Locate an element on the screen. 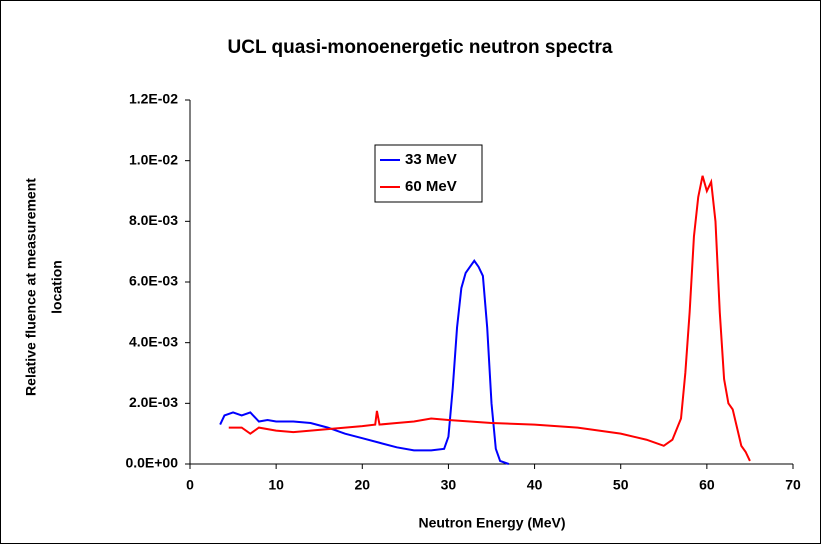 The image size is (821, 544). y-tick-label: 8.0E-03 is located at coordinates (153, 220).